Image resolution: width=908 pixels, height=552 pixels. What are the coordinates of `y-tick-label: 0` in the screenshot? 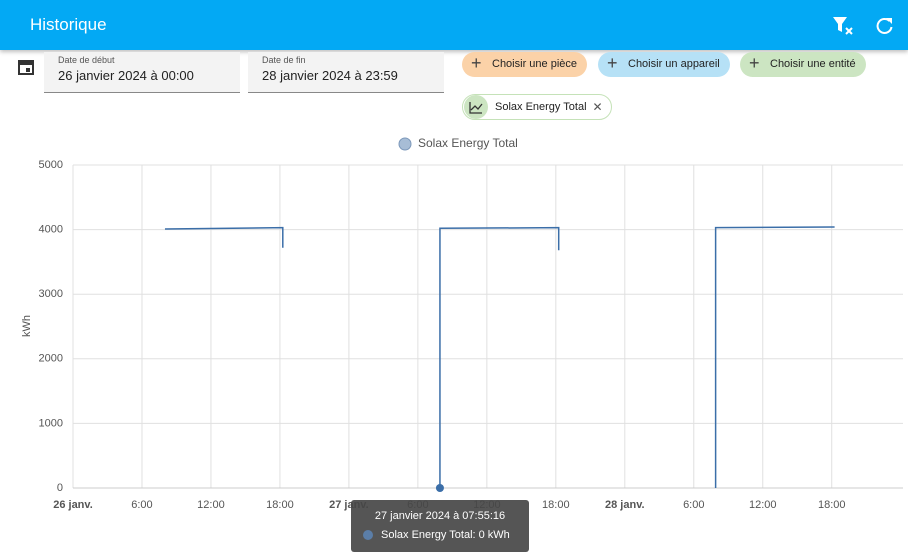 It's located at (60, 488).